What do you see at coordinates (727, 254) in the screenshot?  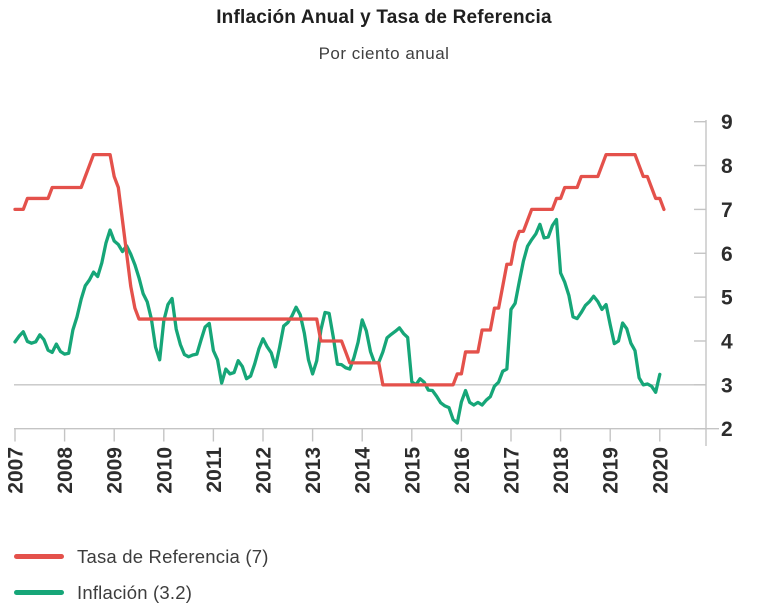 I see `y-tick-label: 6` at bounding box center [727, 254].